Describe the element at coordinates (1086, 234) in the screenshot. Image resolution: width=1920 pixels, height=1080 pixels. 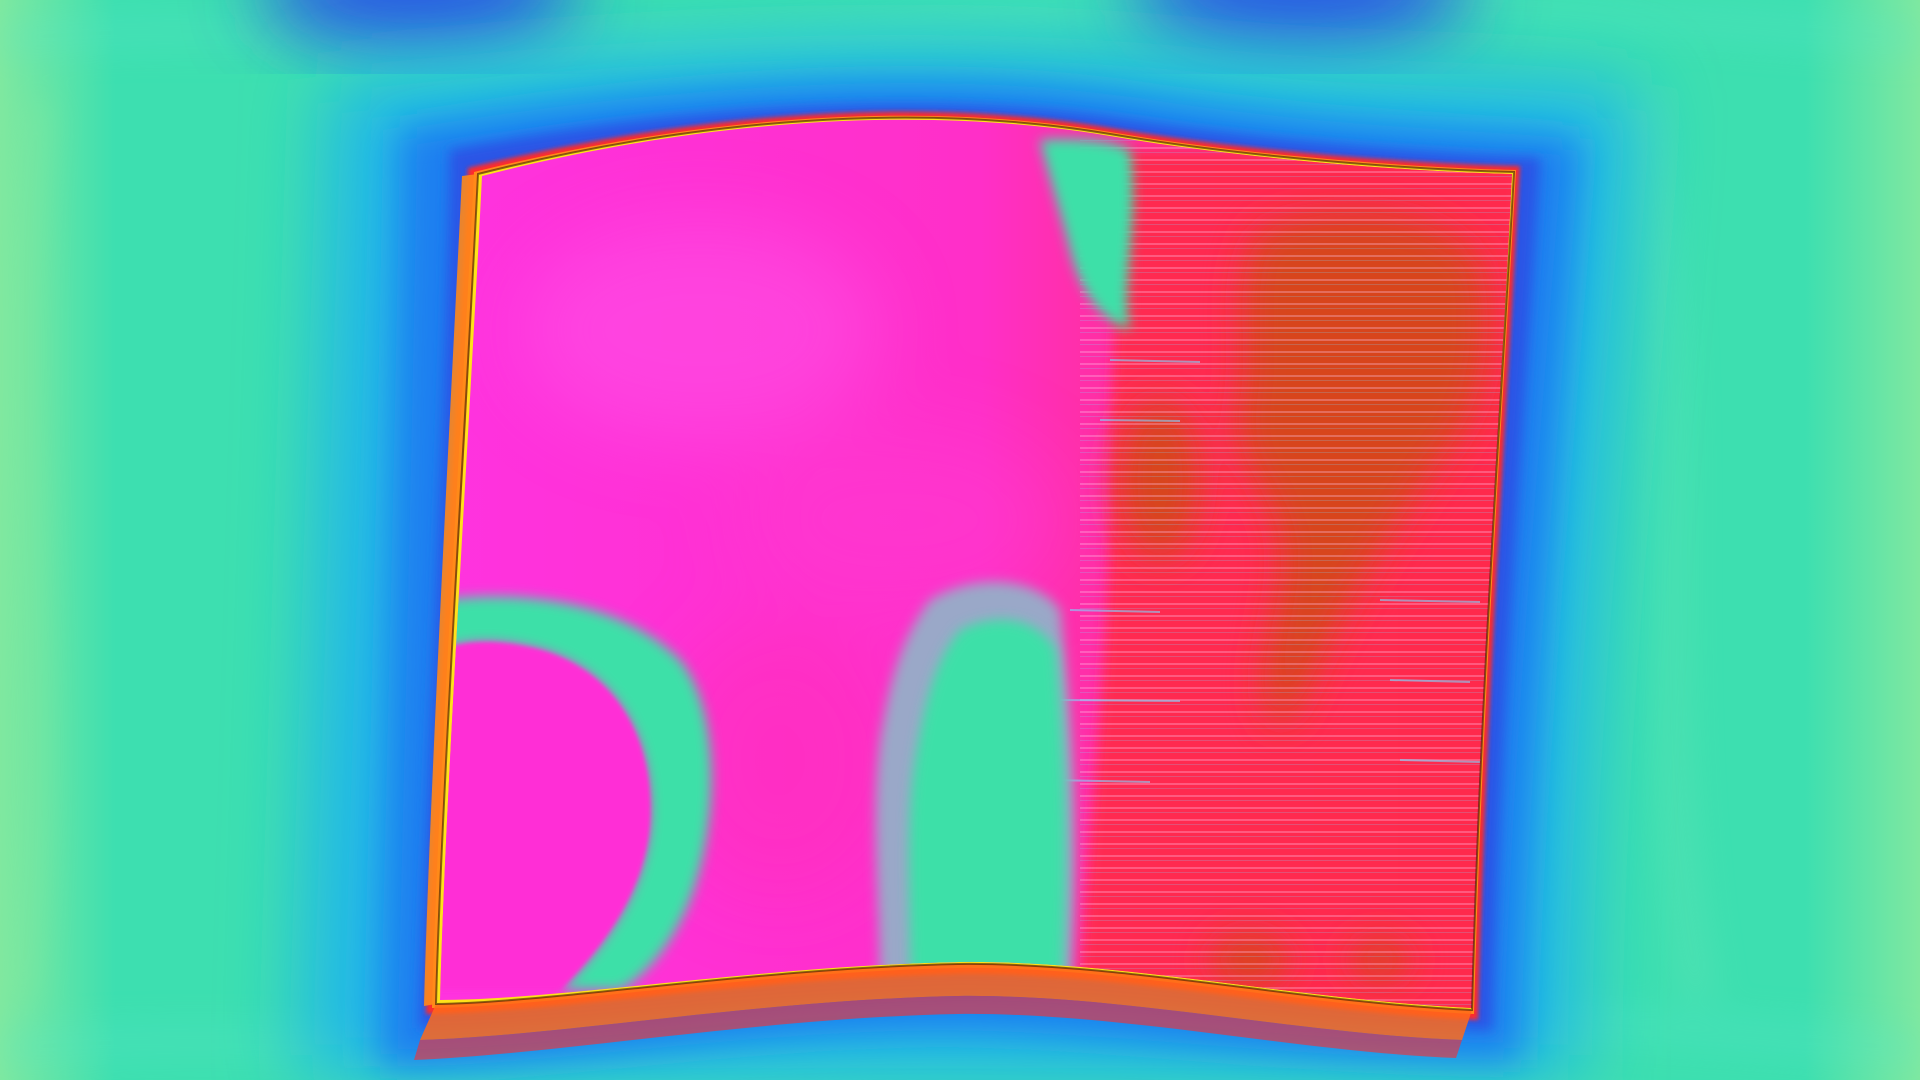
I see `cool-patch-top` at that location.